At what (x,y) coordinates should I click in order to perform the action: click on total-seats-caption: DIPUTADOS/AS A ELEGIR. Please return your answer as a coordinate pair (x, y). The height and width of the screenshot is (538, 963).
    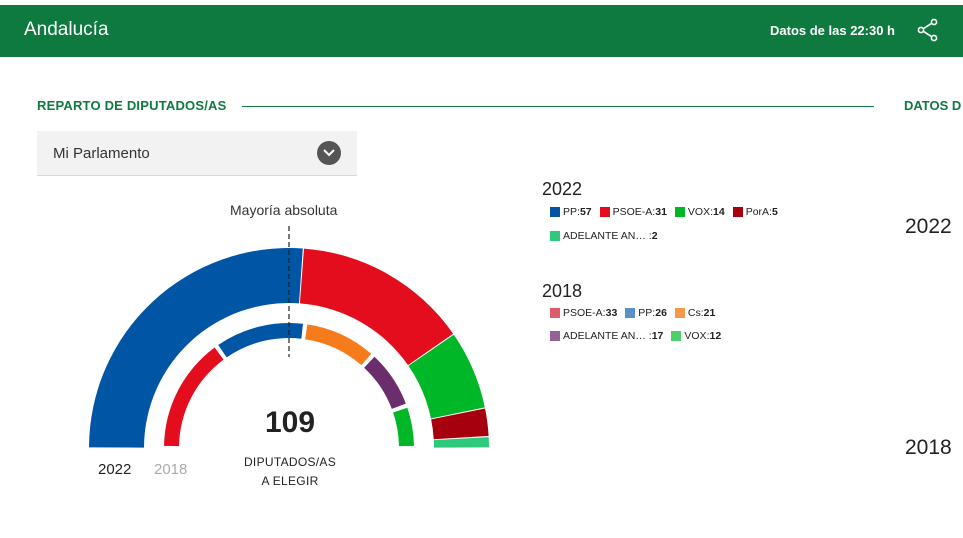
    Looking at the image, I should click on (290, 472).